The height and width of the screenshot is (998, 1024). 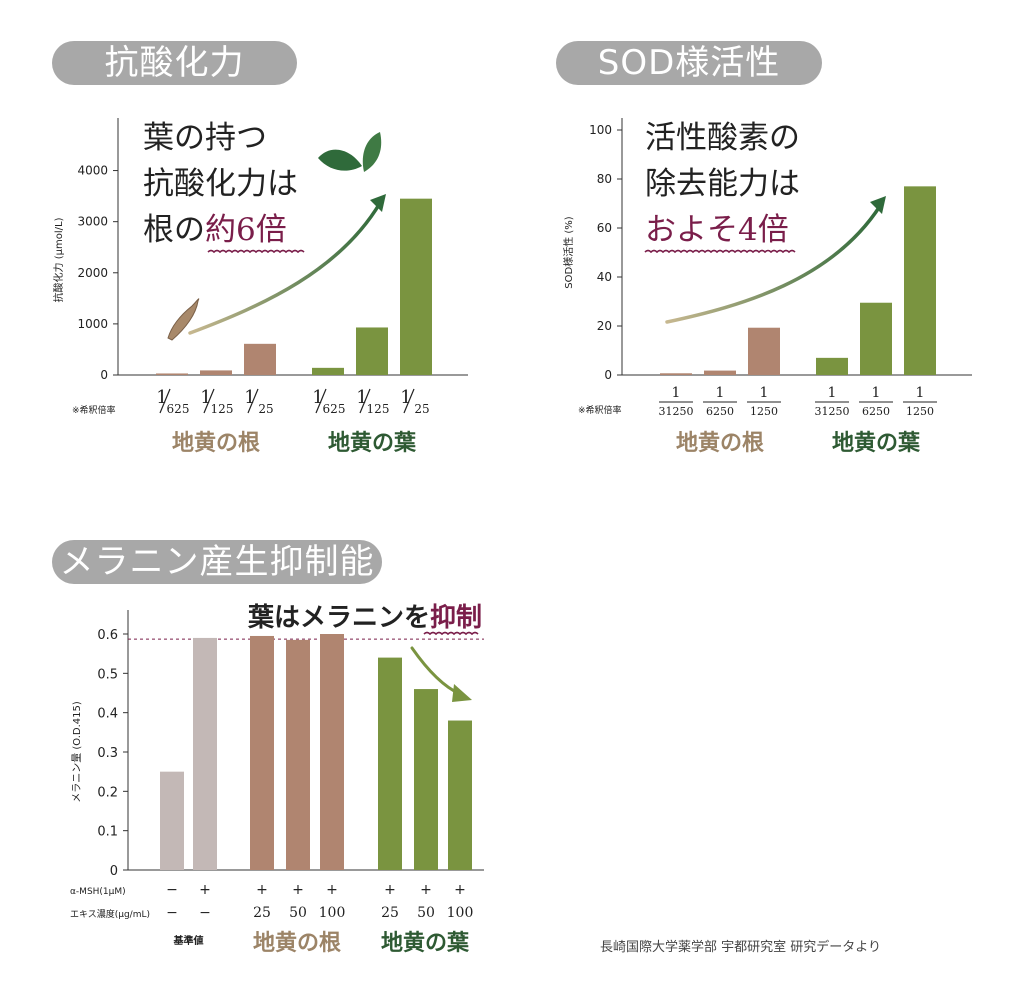 What do you see at coordinates (107, 674) in the screenshot?
I see `y-tick-label: 0.5` at bounding box center [107, 674].